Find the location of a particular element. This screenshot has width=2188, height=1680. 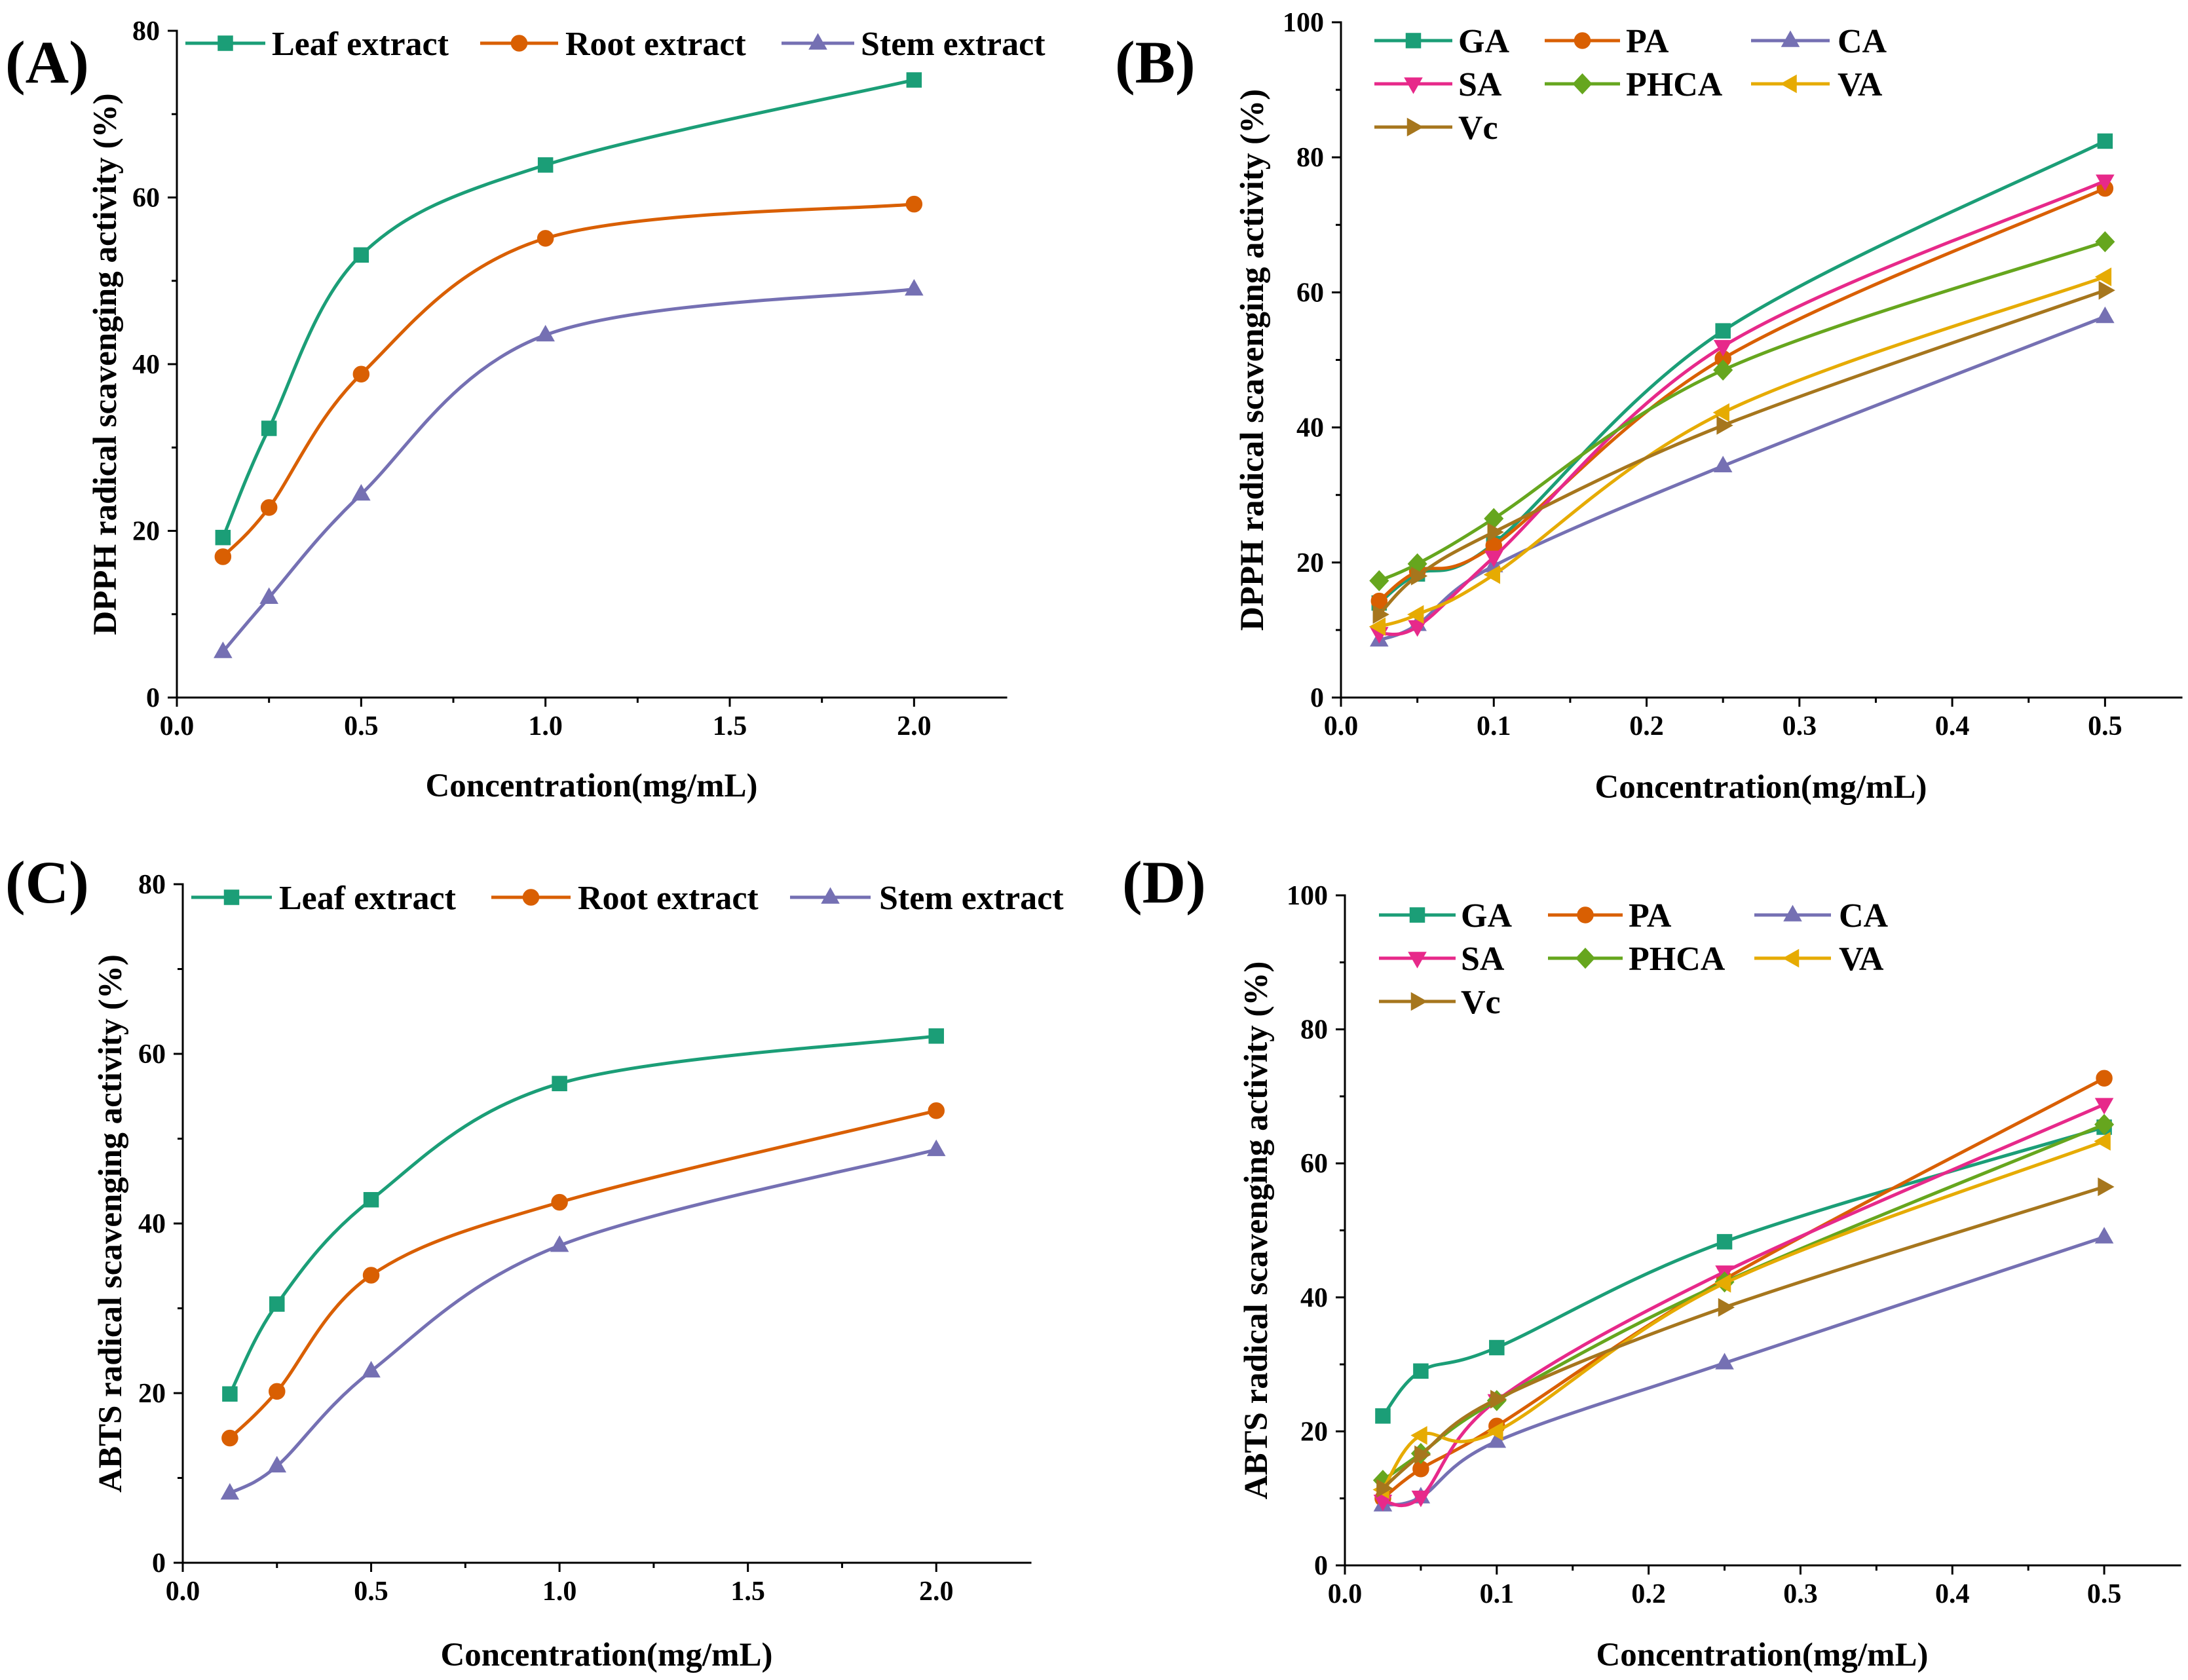

series-leaf-extract is located at coordinates (583, 1215).